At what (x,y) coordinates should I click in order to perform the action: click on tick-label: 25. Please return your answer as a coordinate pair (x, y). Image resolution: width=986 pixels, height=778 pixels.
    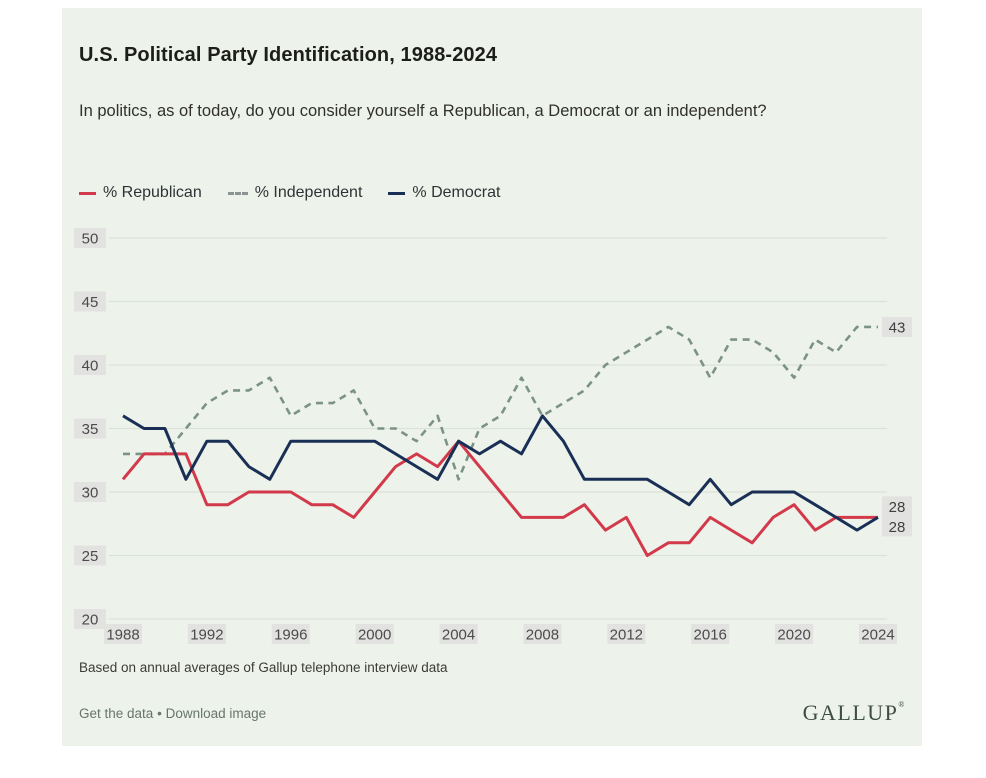
    Looking at the image, I should click on (90, 556).